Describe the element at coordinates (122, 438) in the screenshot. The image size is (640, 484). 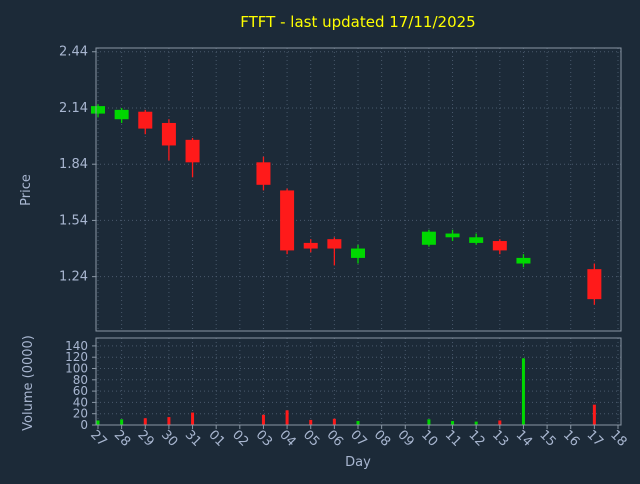
I see `svg-text: 28` at that location.